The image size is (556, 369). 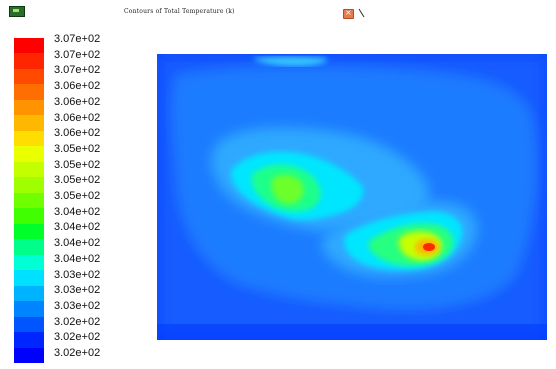 What do you see at coordinates (179, 11) in the screenshot?
I see `window-title: Contours of Total Temperature (k)` at bounding box center [179, 11].